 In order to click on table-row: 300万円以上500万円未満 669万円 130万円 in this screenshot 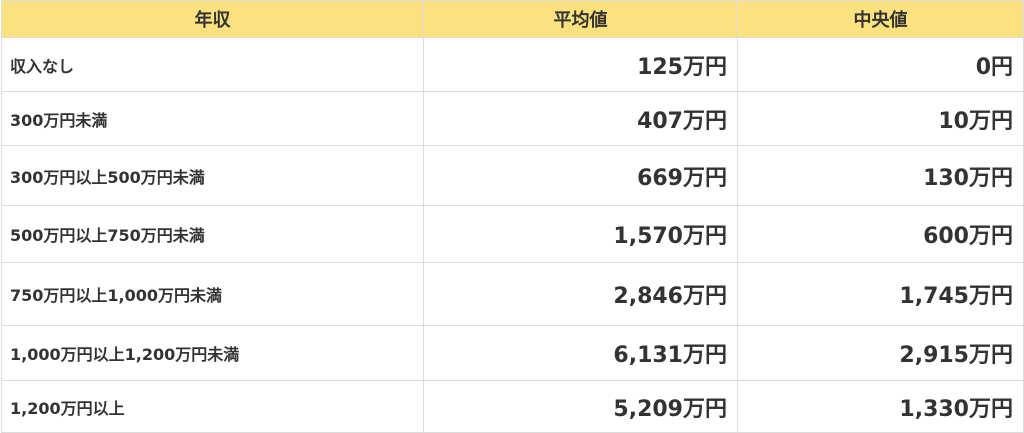, I will do `click(512, 175)`.